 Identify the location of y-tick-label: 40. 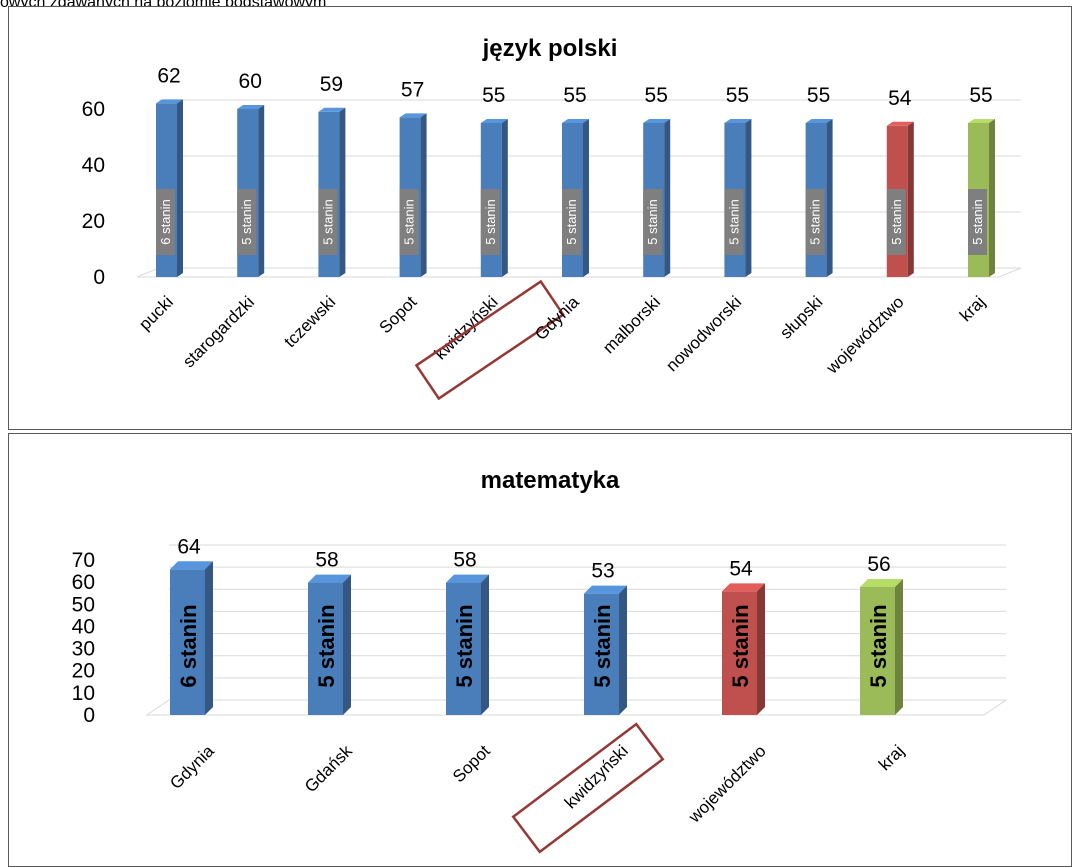
(93, 165).